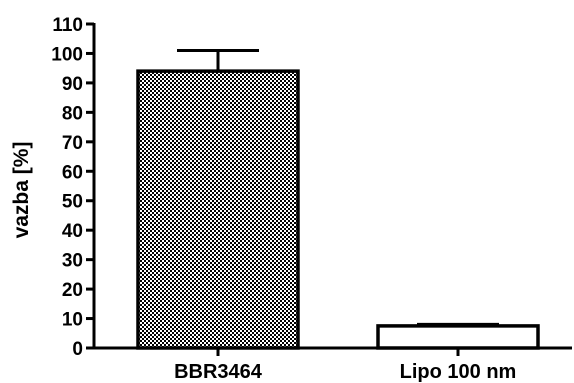 Image resolution: width=574 pixels, height=383 pixels. Describe the element at coordinates (77, 349) in the screenshot. I see `y-tick-label: 0` at that location.